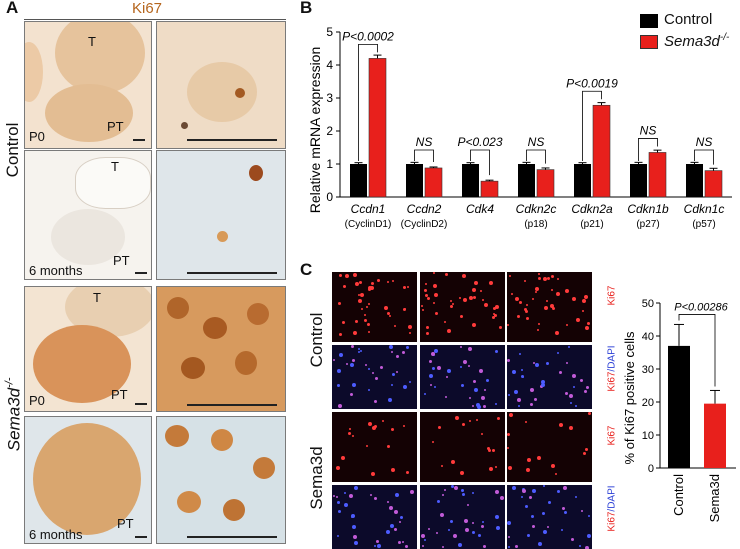  Describe the element at coordinates (316, 478) in the screenshot. I see `panel-c-row-label-mutant: Sema3d` at that location.